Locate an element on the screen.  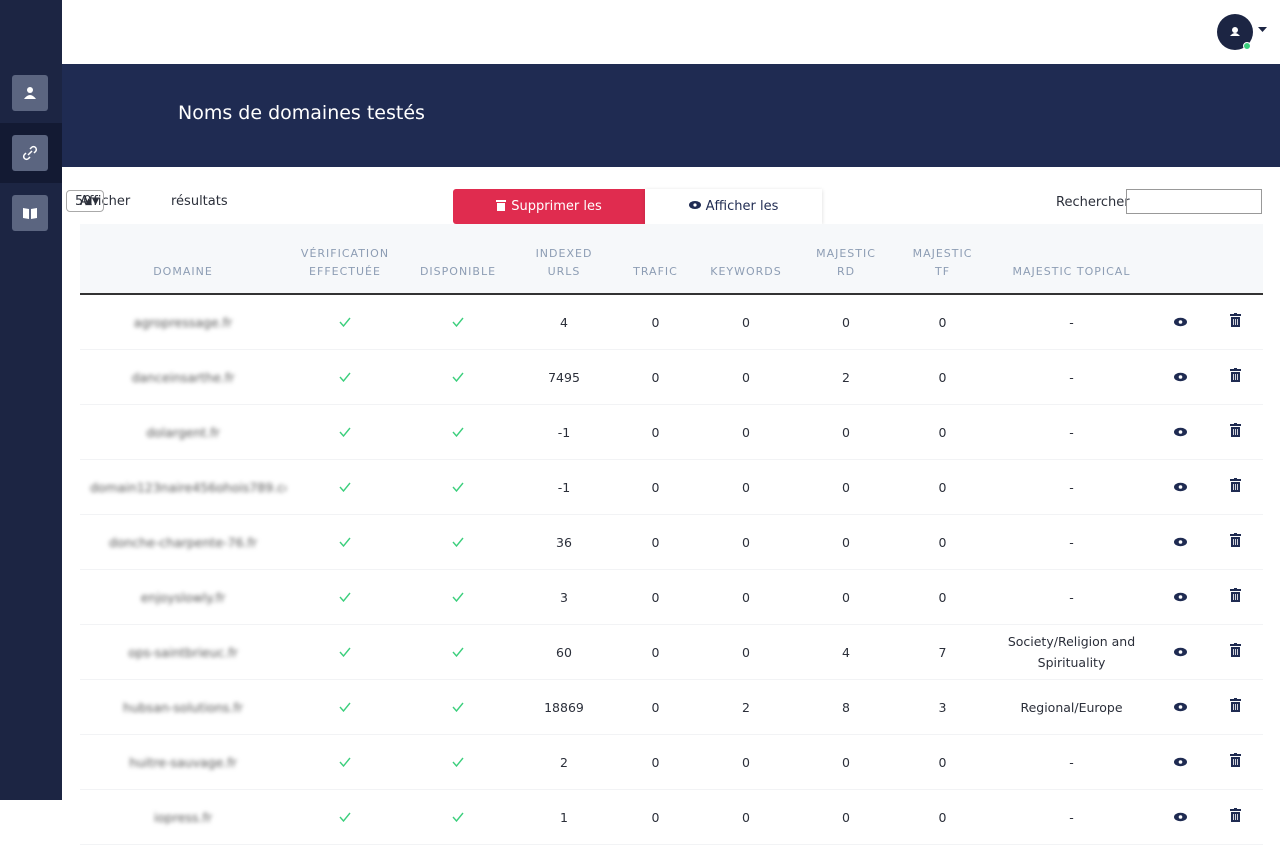
user-avatar is located at coordinates (1235, 32).